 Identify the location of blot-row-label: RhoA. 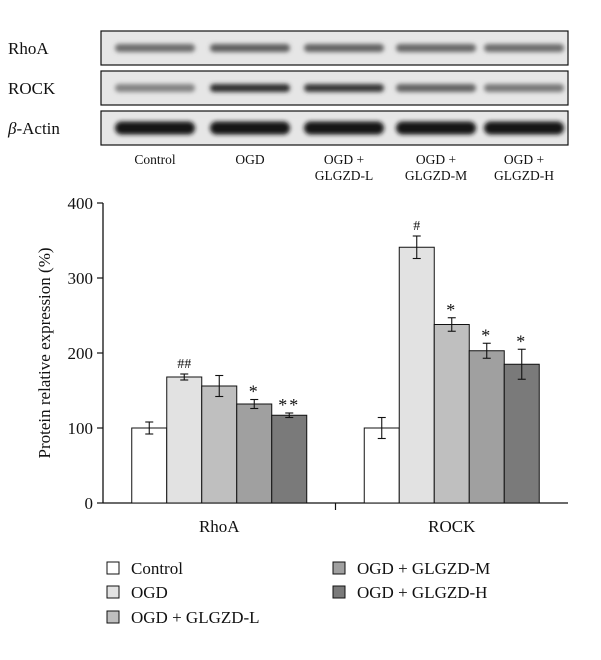
(28, 48).